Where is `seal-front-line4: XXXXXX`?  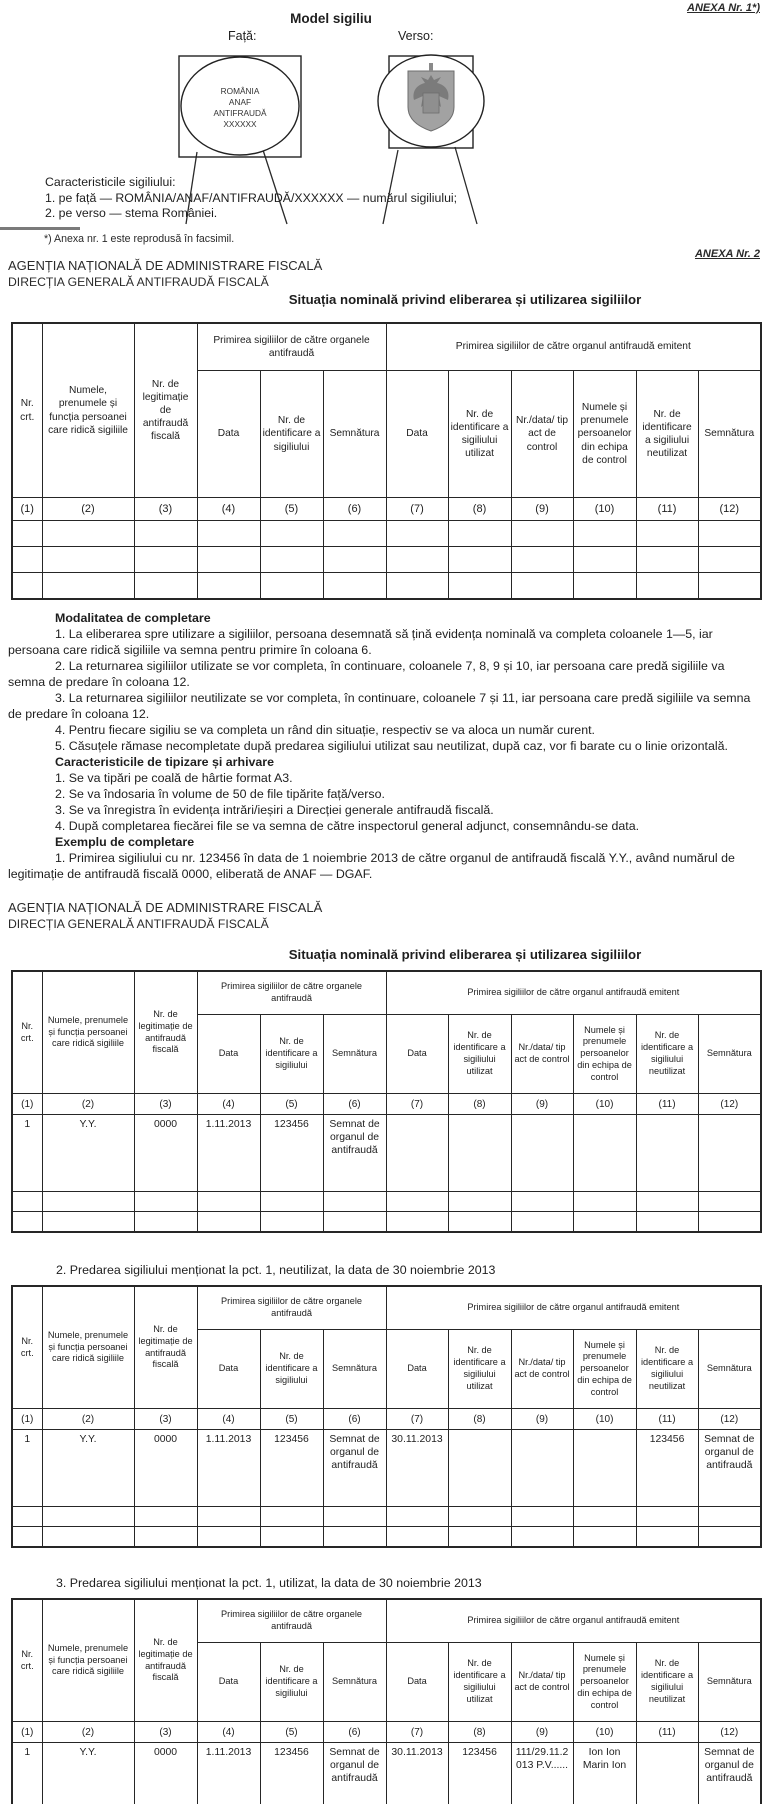
seal-front-line4: XXXXXX is located at coordinates (240, 124).